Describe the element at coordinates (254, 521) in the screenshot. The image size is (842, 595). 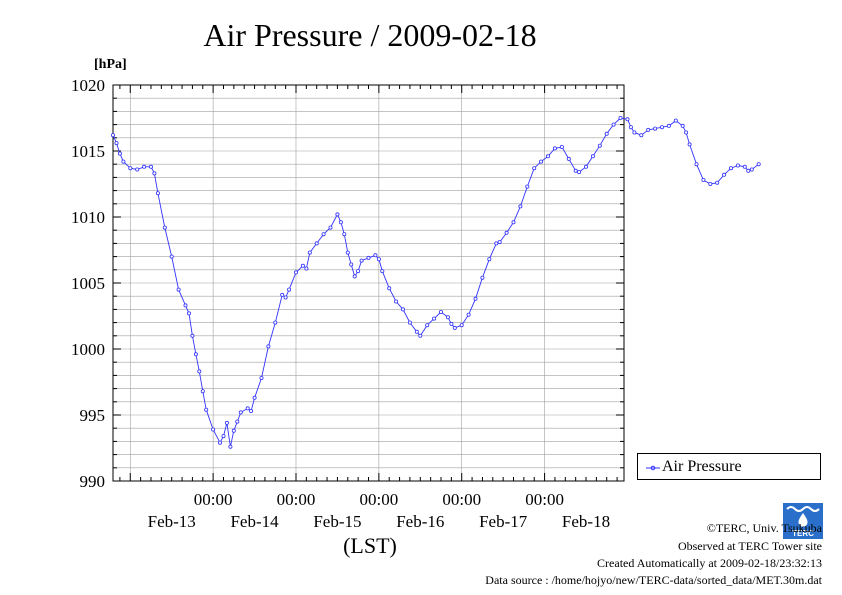
I see `x-day-label: Feb-14` at that location.